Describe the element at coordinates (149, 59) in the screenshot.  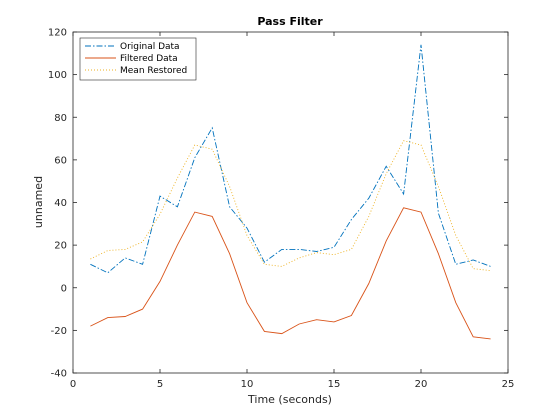
I see `legend-entry: Filtered Data` at that location.